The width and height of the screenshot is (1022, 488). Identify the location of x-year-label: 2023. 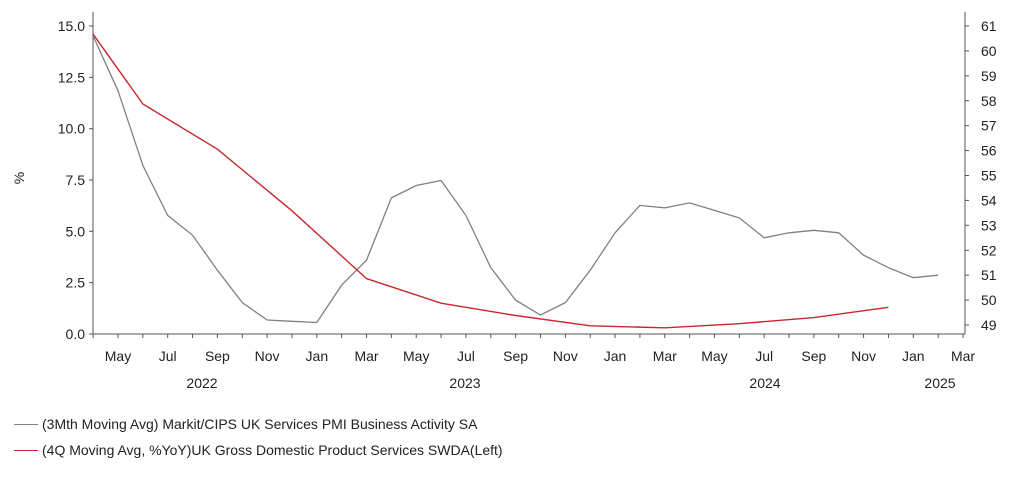
(464, 383).